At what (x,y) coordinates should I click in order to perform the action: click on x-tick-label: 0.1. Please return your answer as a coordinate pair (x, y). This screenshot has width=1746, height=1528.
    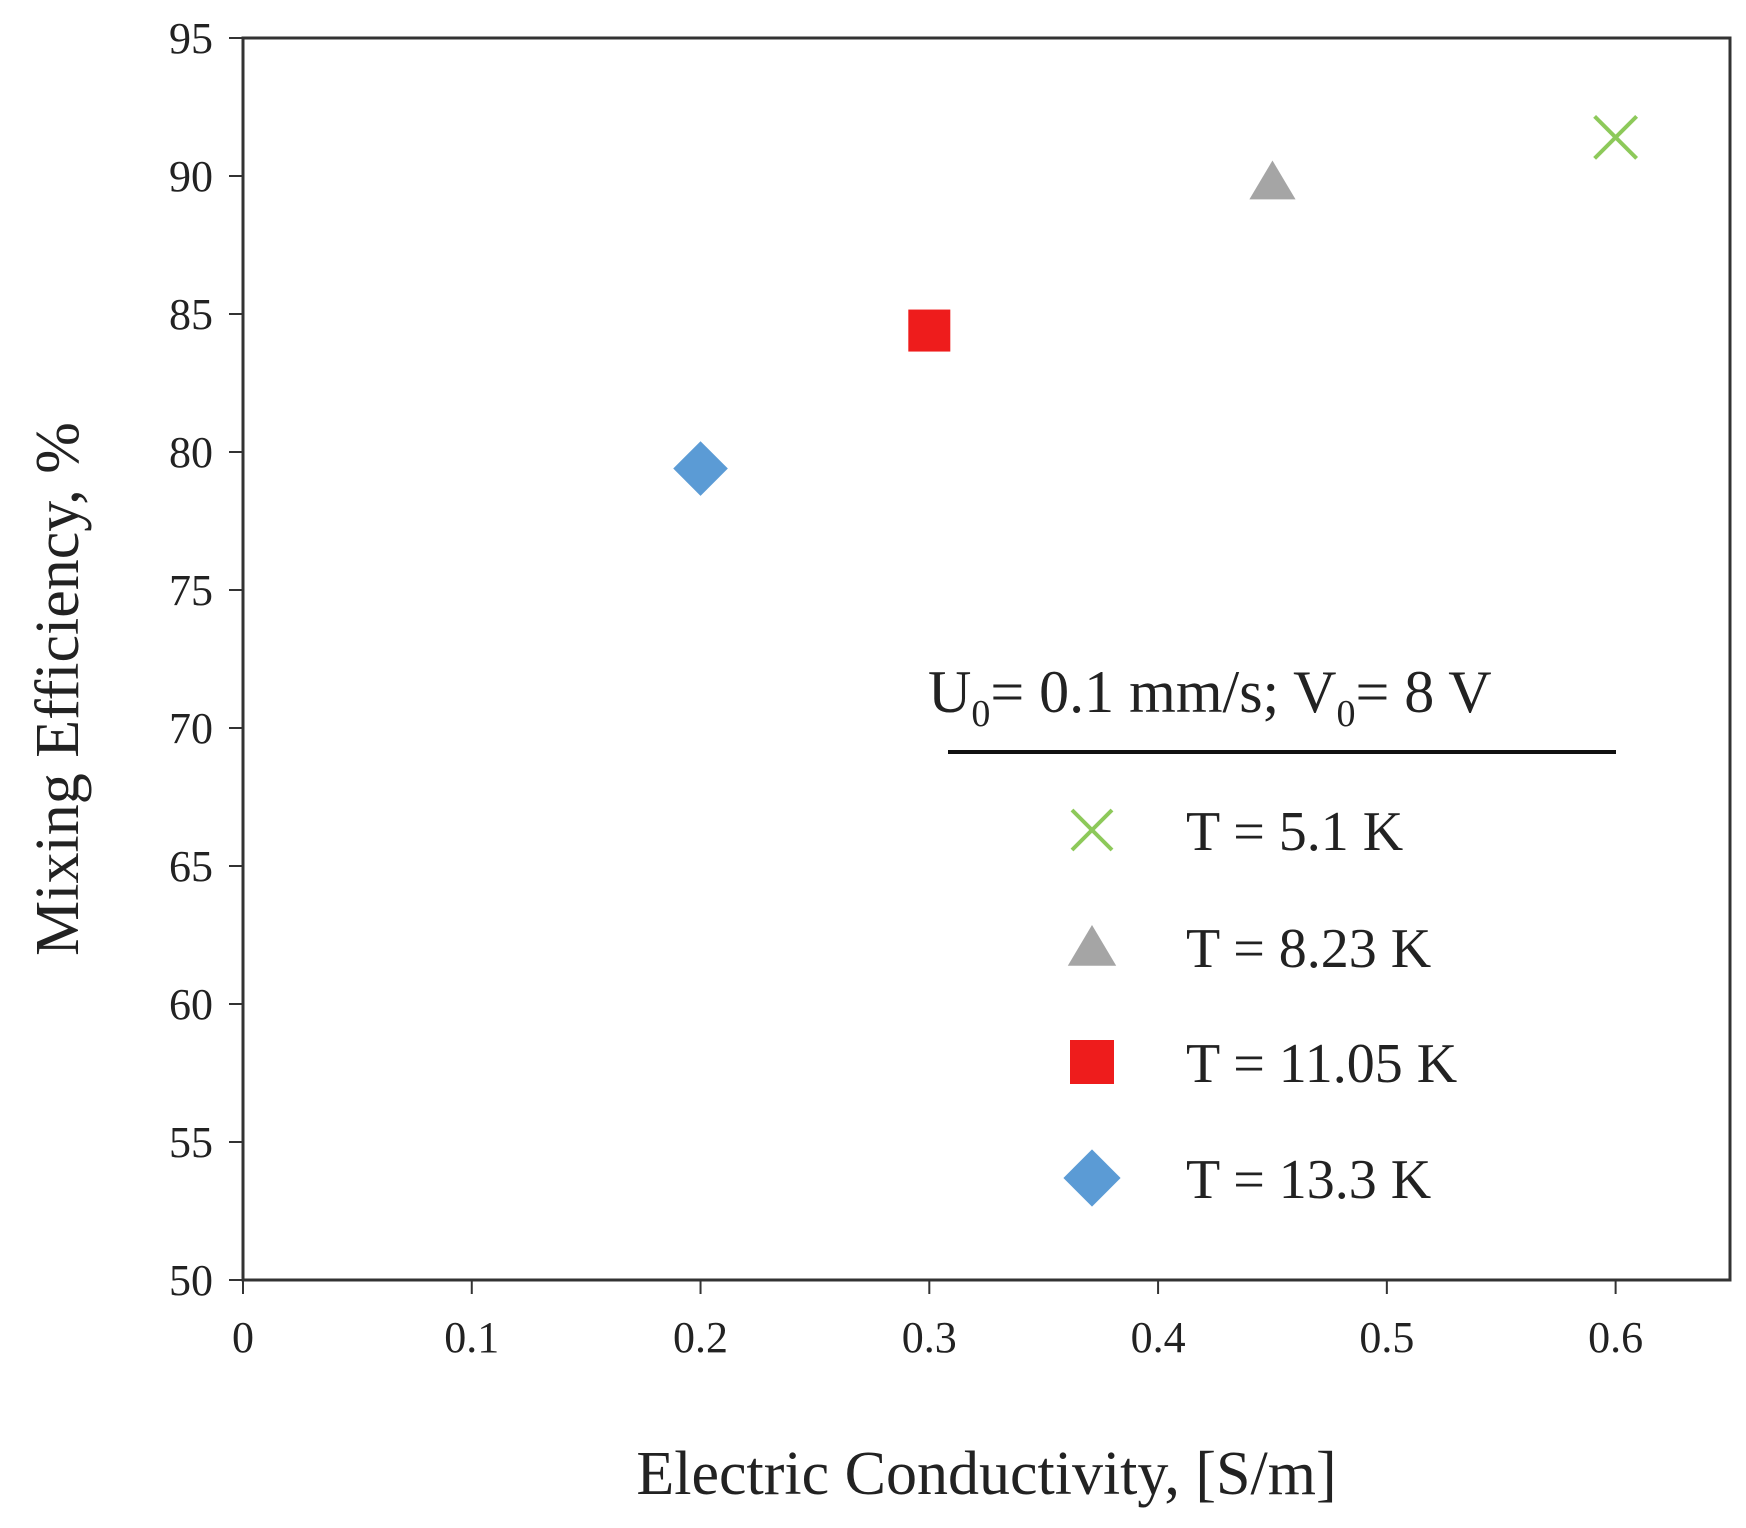
    Looking at the image, I should click on (471, 1337).